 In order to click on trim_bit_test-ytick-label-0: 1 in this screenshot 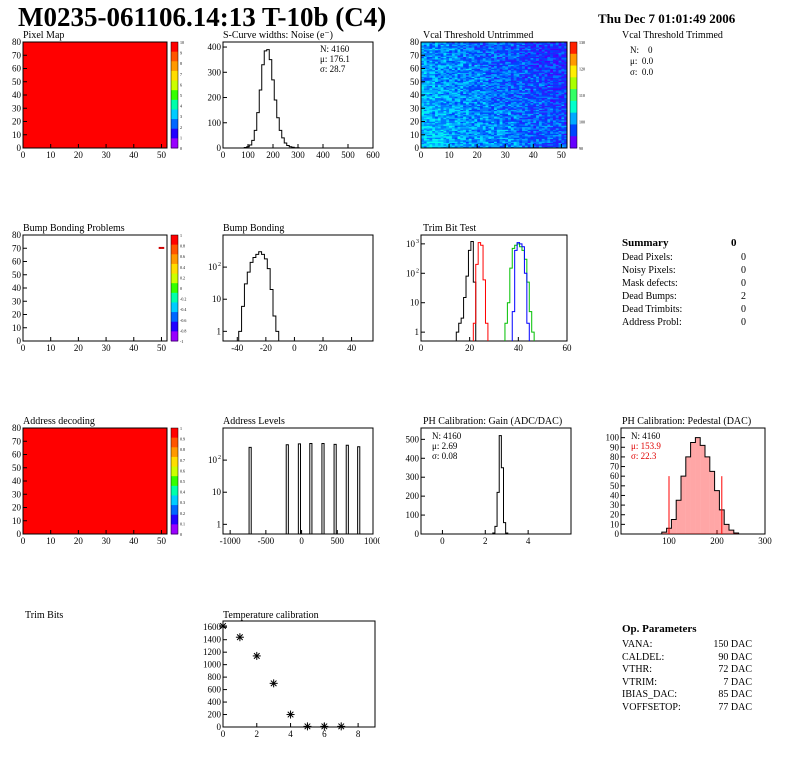, I will do `click(417, 332)`.